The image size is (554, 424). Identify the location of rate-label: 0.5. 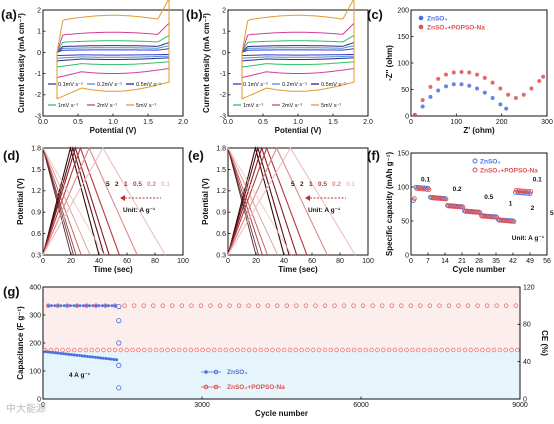
(322, 184).